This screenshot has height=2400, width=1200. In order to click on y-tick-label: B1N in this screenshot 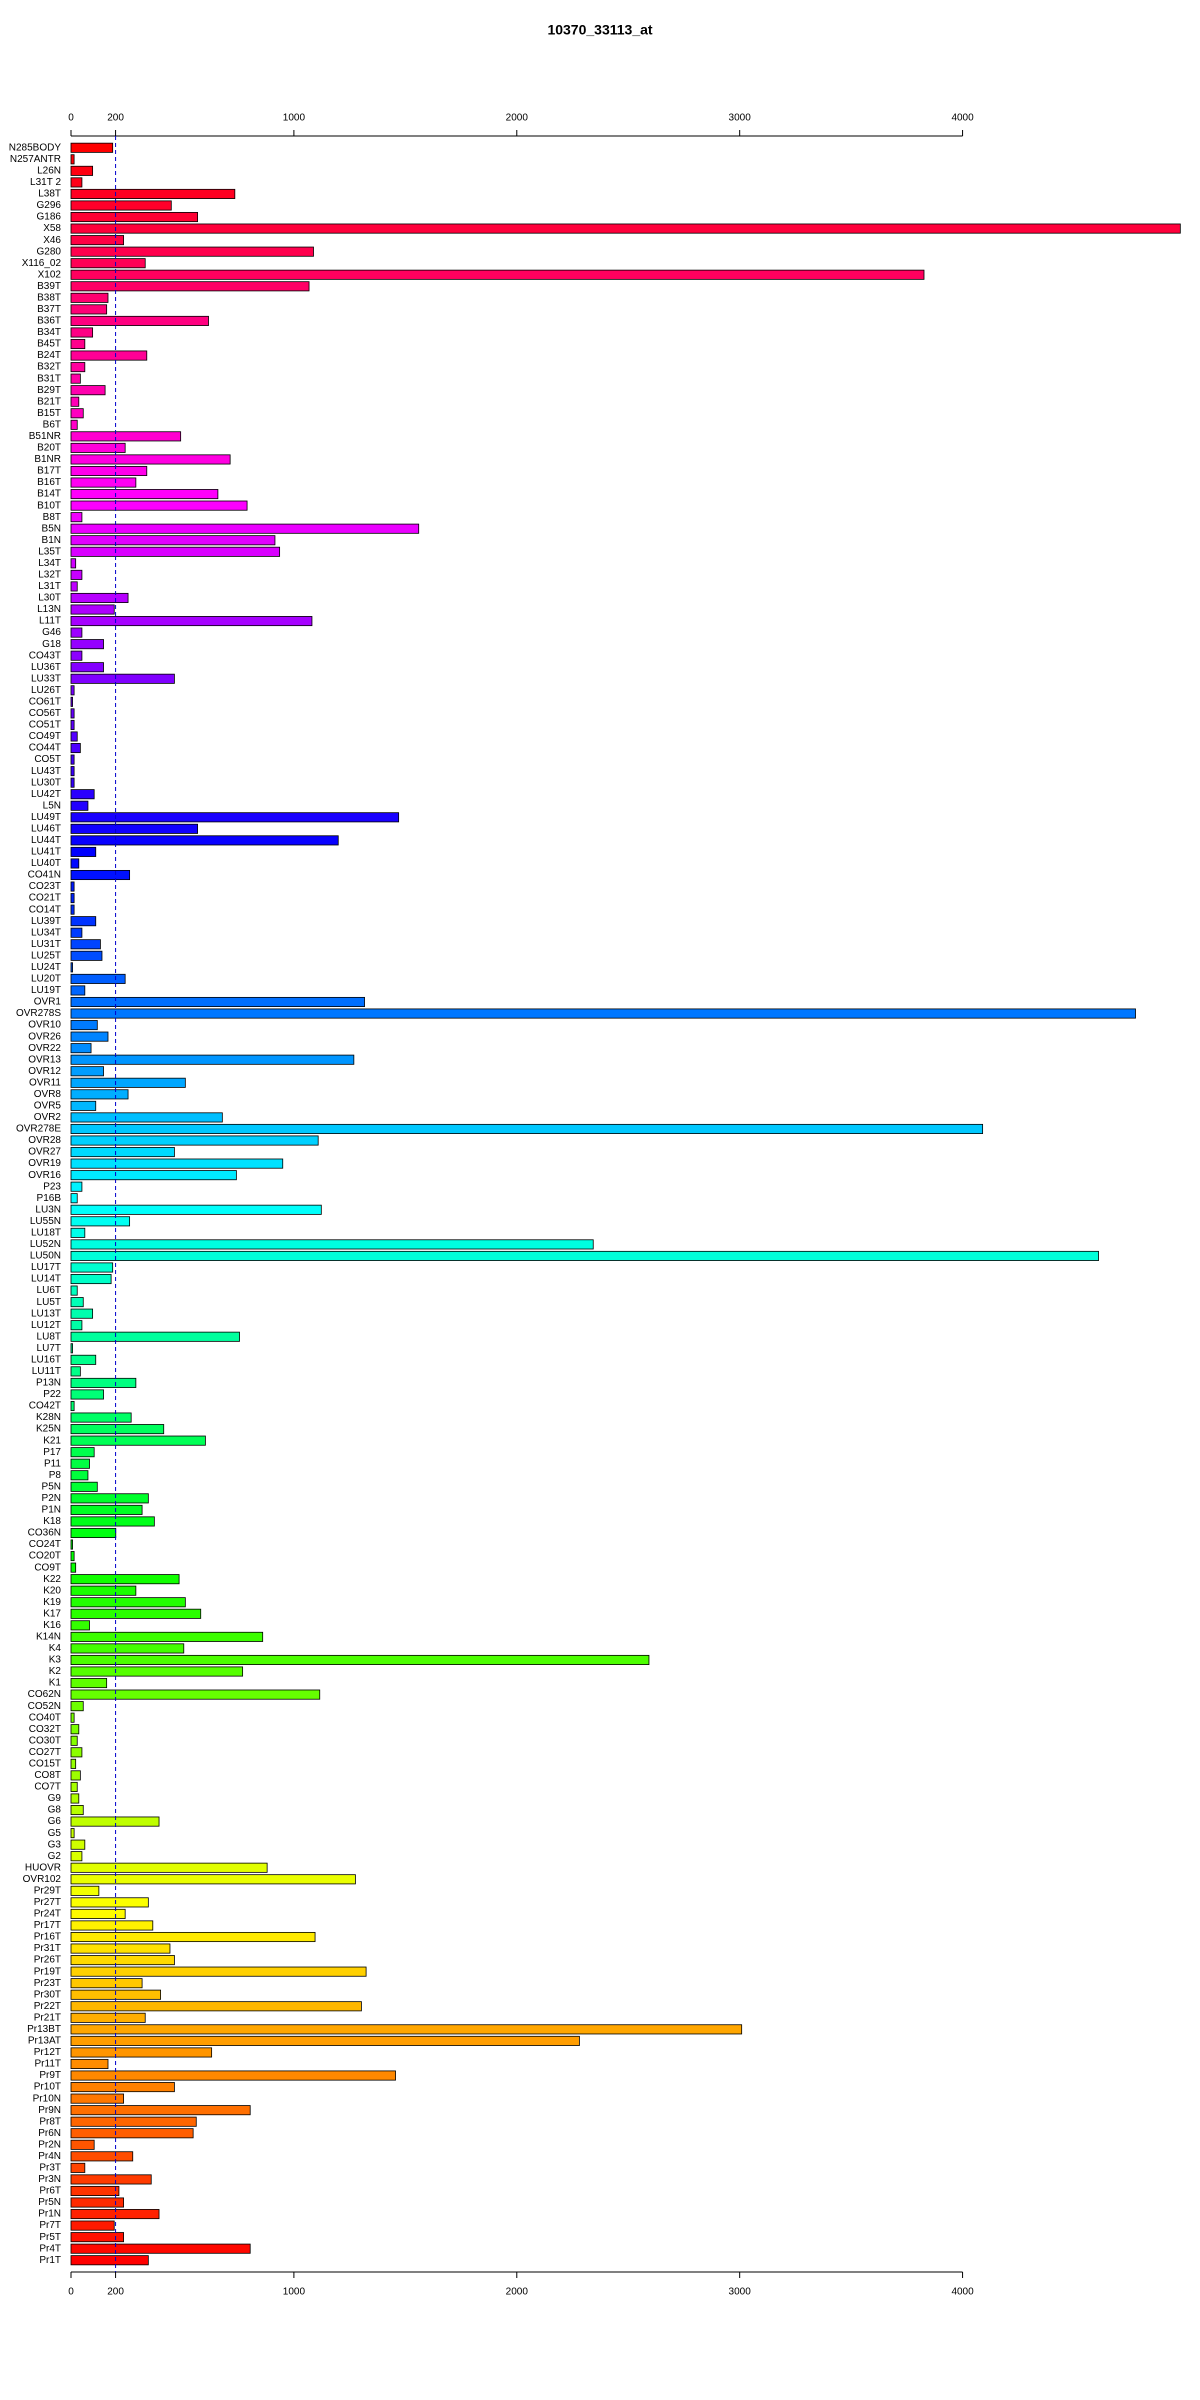, I will do `click(51, 540)`.